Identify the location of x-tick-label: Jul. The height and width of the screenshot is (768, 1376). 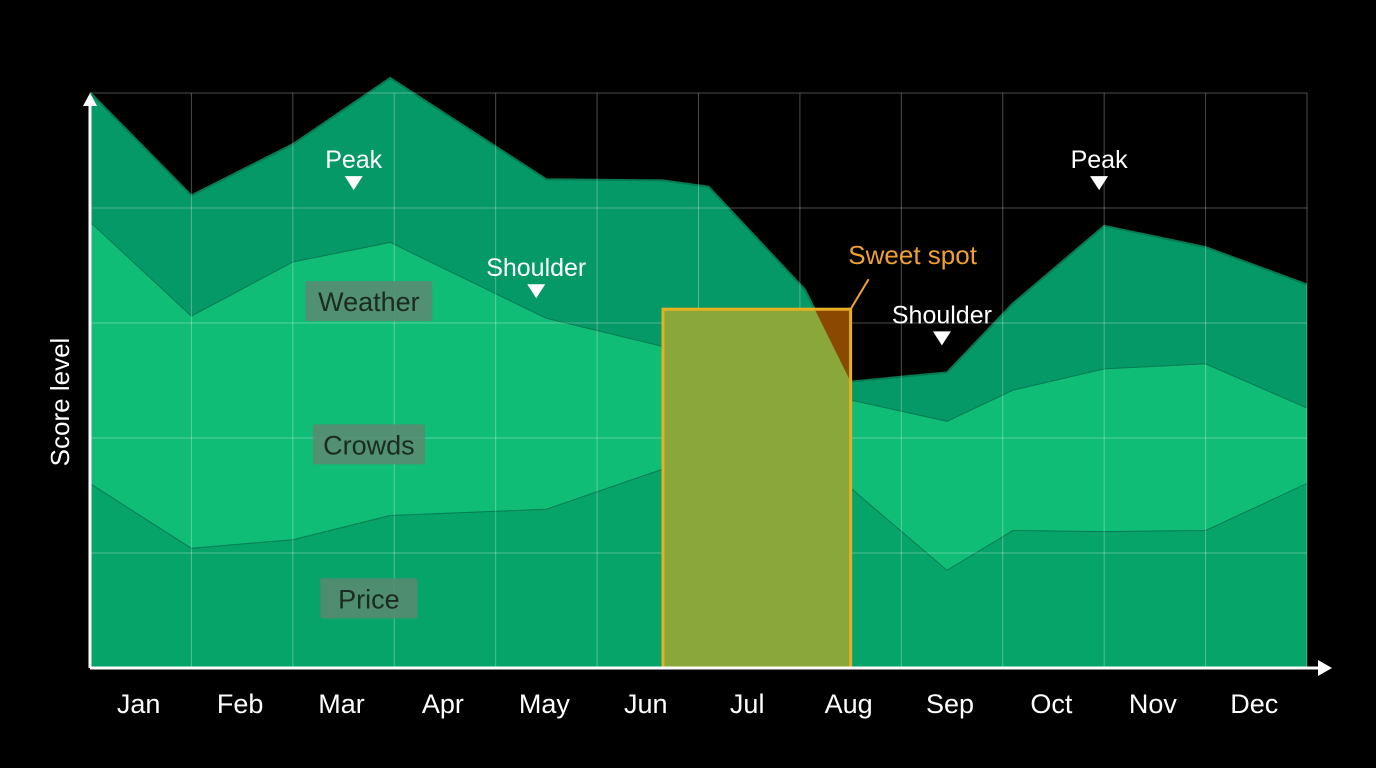
(747, 704).